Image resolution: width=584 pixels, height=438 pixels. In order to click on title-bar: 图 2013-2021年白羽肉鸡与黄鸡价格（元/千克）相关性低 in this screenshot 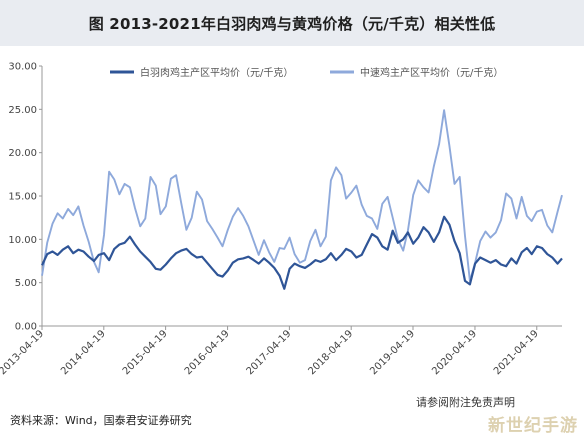, I will do `click(292, 23)`.